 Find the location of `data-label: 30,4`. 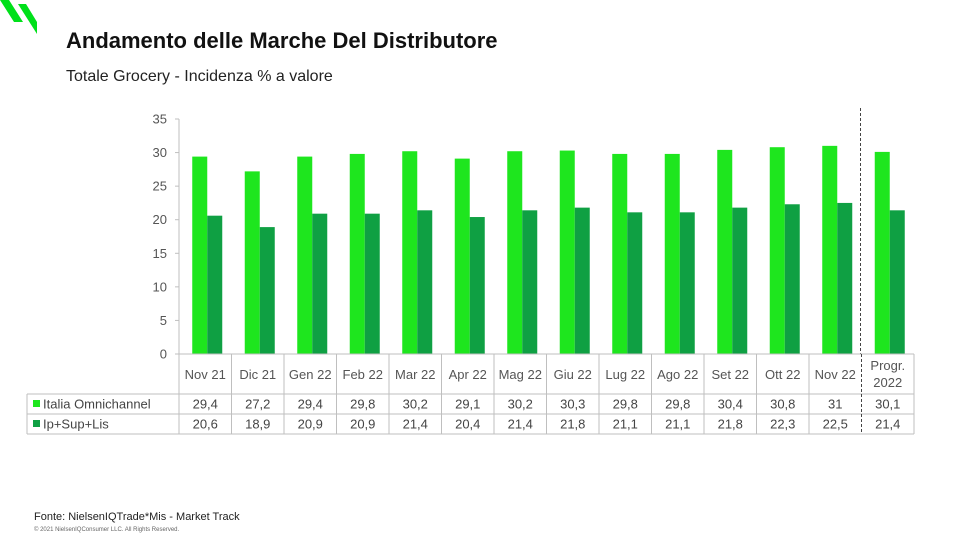

data-label: 30,4 is located at coordinates (730, 404).